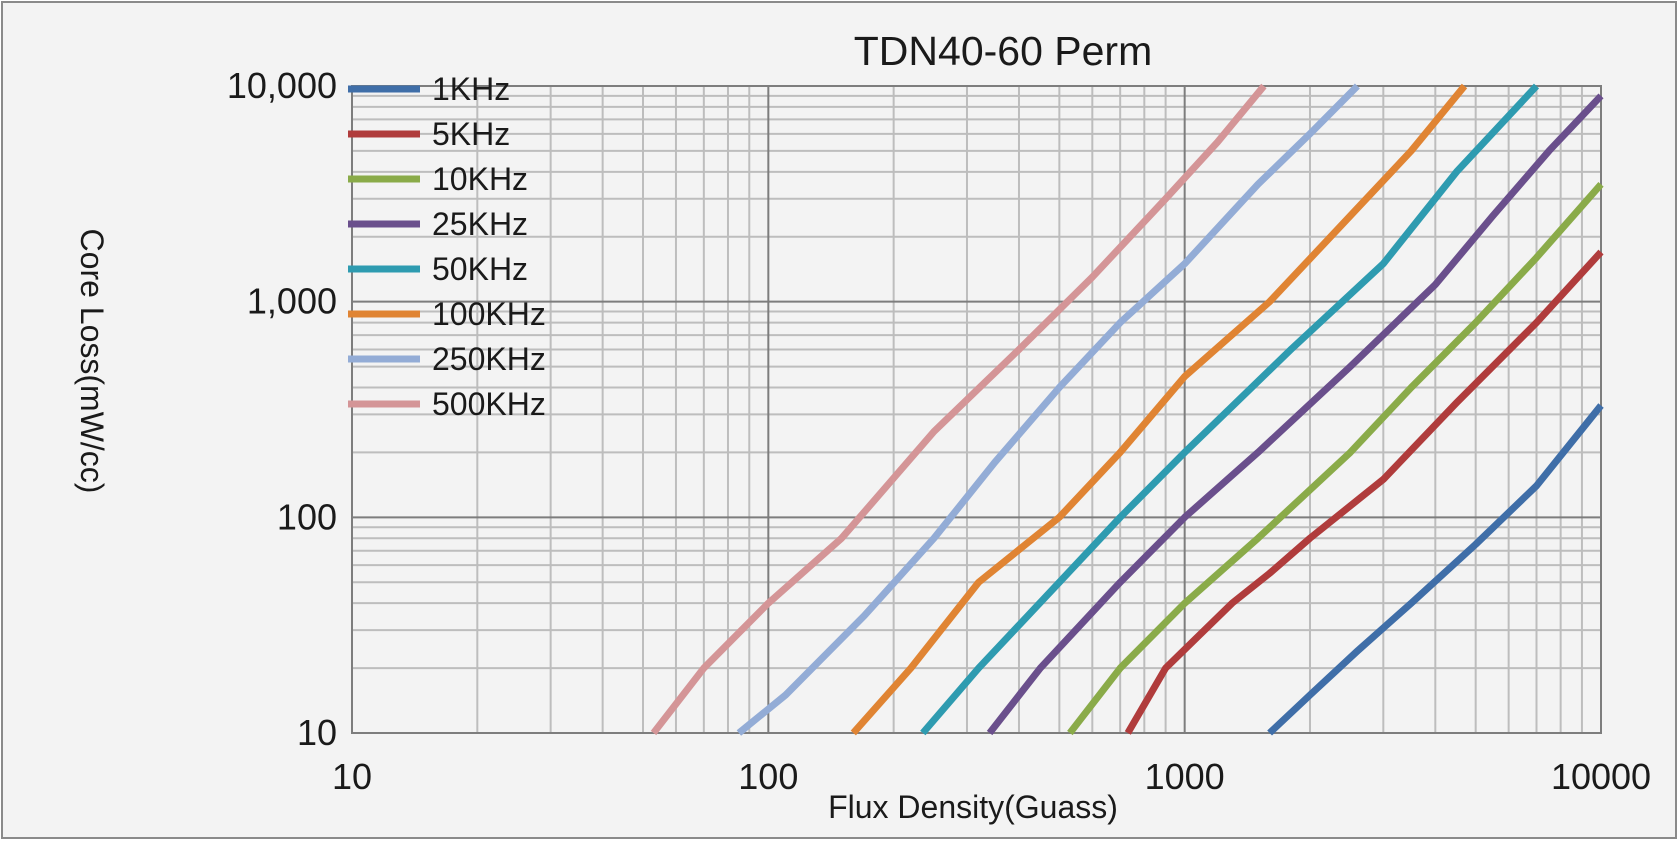 This screenshot has width=1680, height=842. I want to click on legend-label: 250KHz, so click(489, 359).